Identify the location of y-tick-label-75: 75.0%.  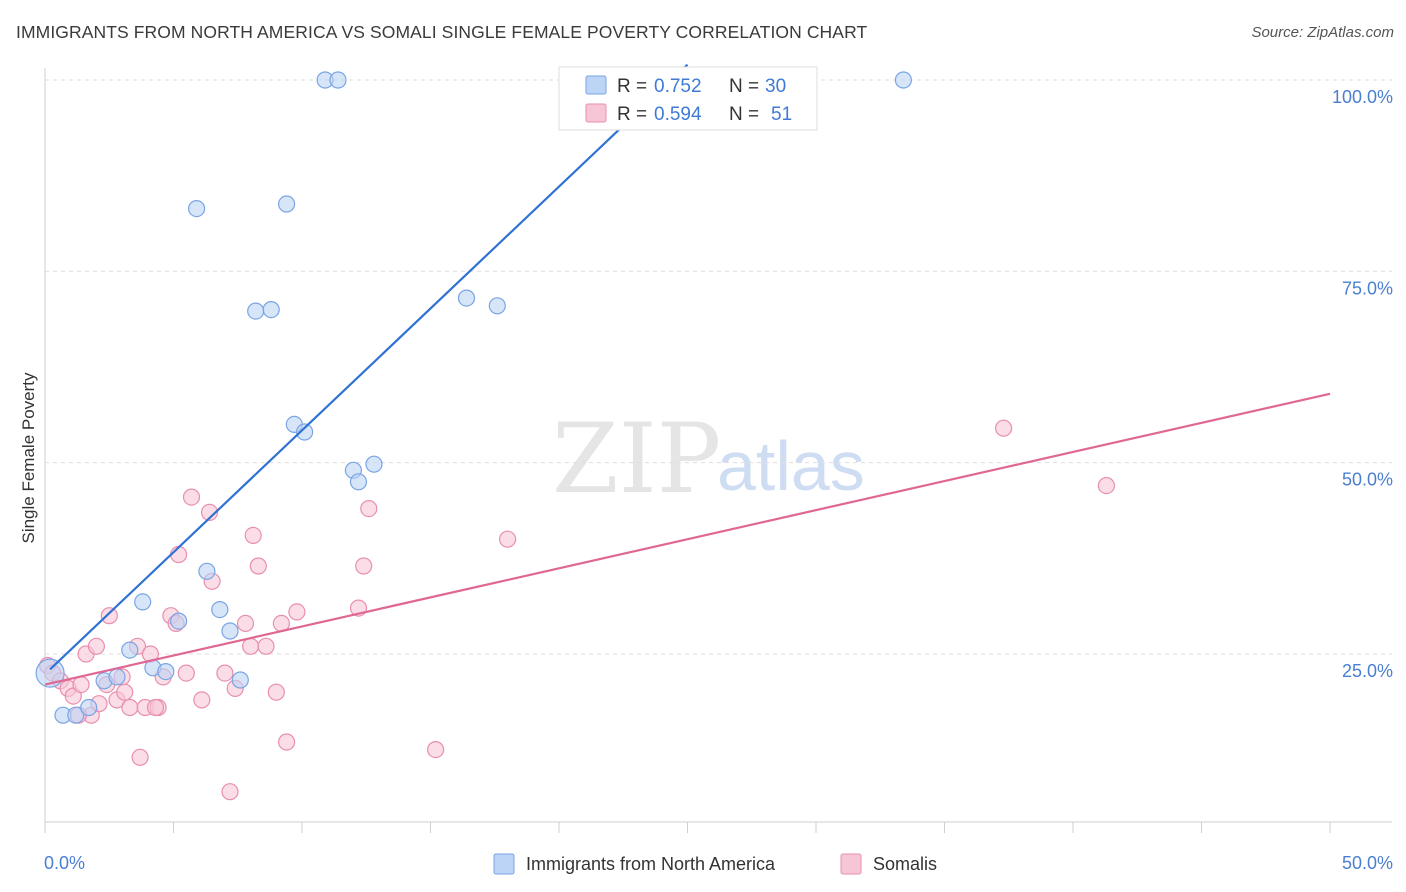
(1367, 288).